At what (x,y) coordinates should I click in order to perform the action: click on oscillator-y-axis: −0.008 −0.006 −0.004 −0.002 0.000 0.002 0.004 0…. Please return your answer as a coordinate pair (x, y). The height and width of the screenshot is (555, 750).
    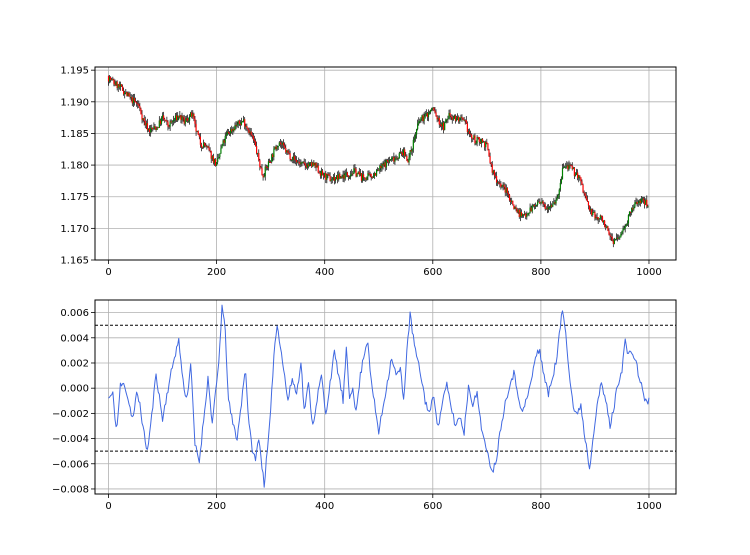
    Looking at the image, I should click on (73, 401).